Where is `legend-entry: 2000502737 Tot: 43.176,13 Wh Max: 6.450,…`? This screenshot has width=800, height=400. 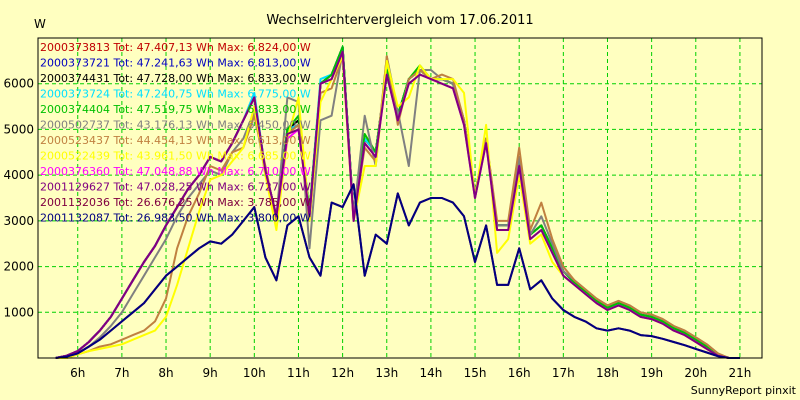 legend-entry: 2000502737 Tot: 43.176,13 Wh Max: 6.450,… is located at coordinates (175, 125).